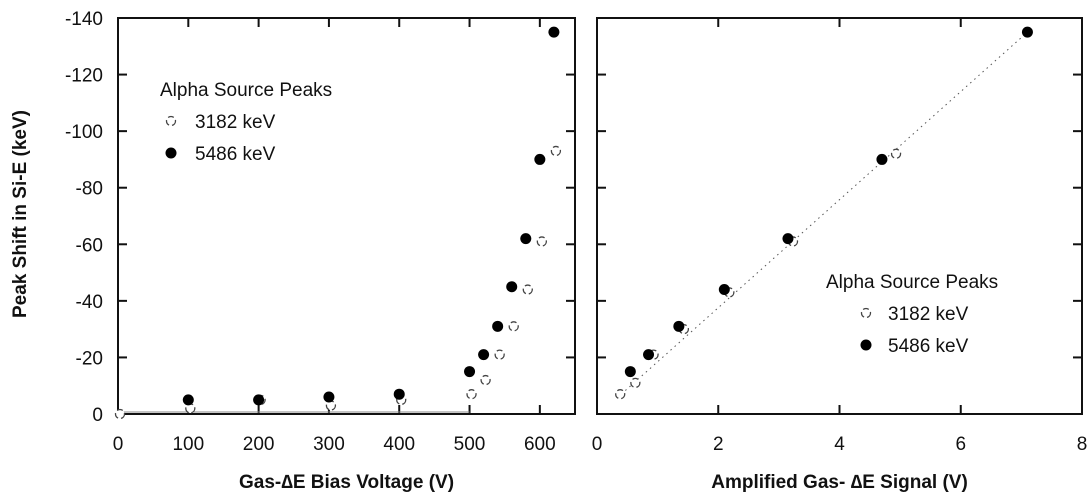 The height and width of the screenshot is (498, 1091). I want to click on y-tick-label: -80, so click(89, 189).